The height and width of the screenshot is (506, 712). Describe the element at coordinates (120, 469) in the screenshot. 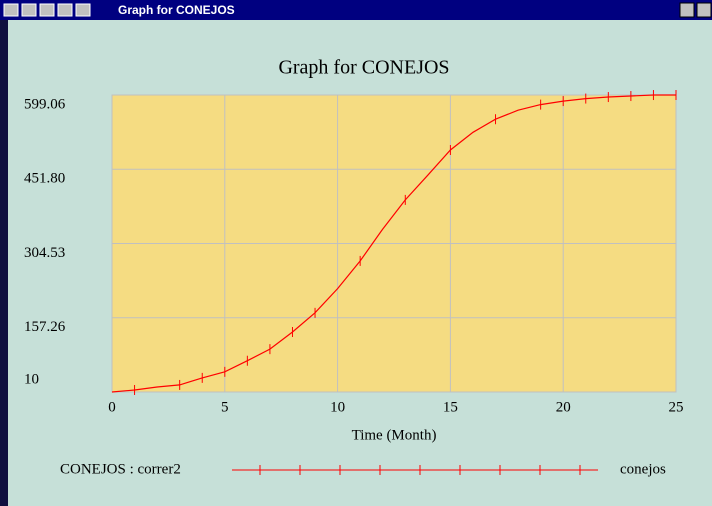

I see `legend-label: CONEJOS : correr2` at that location.